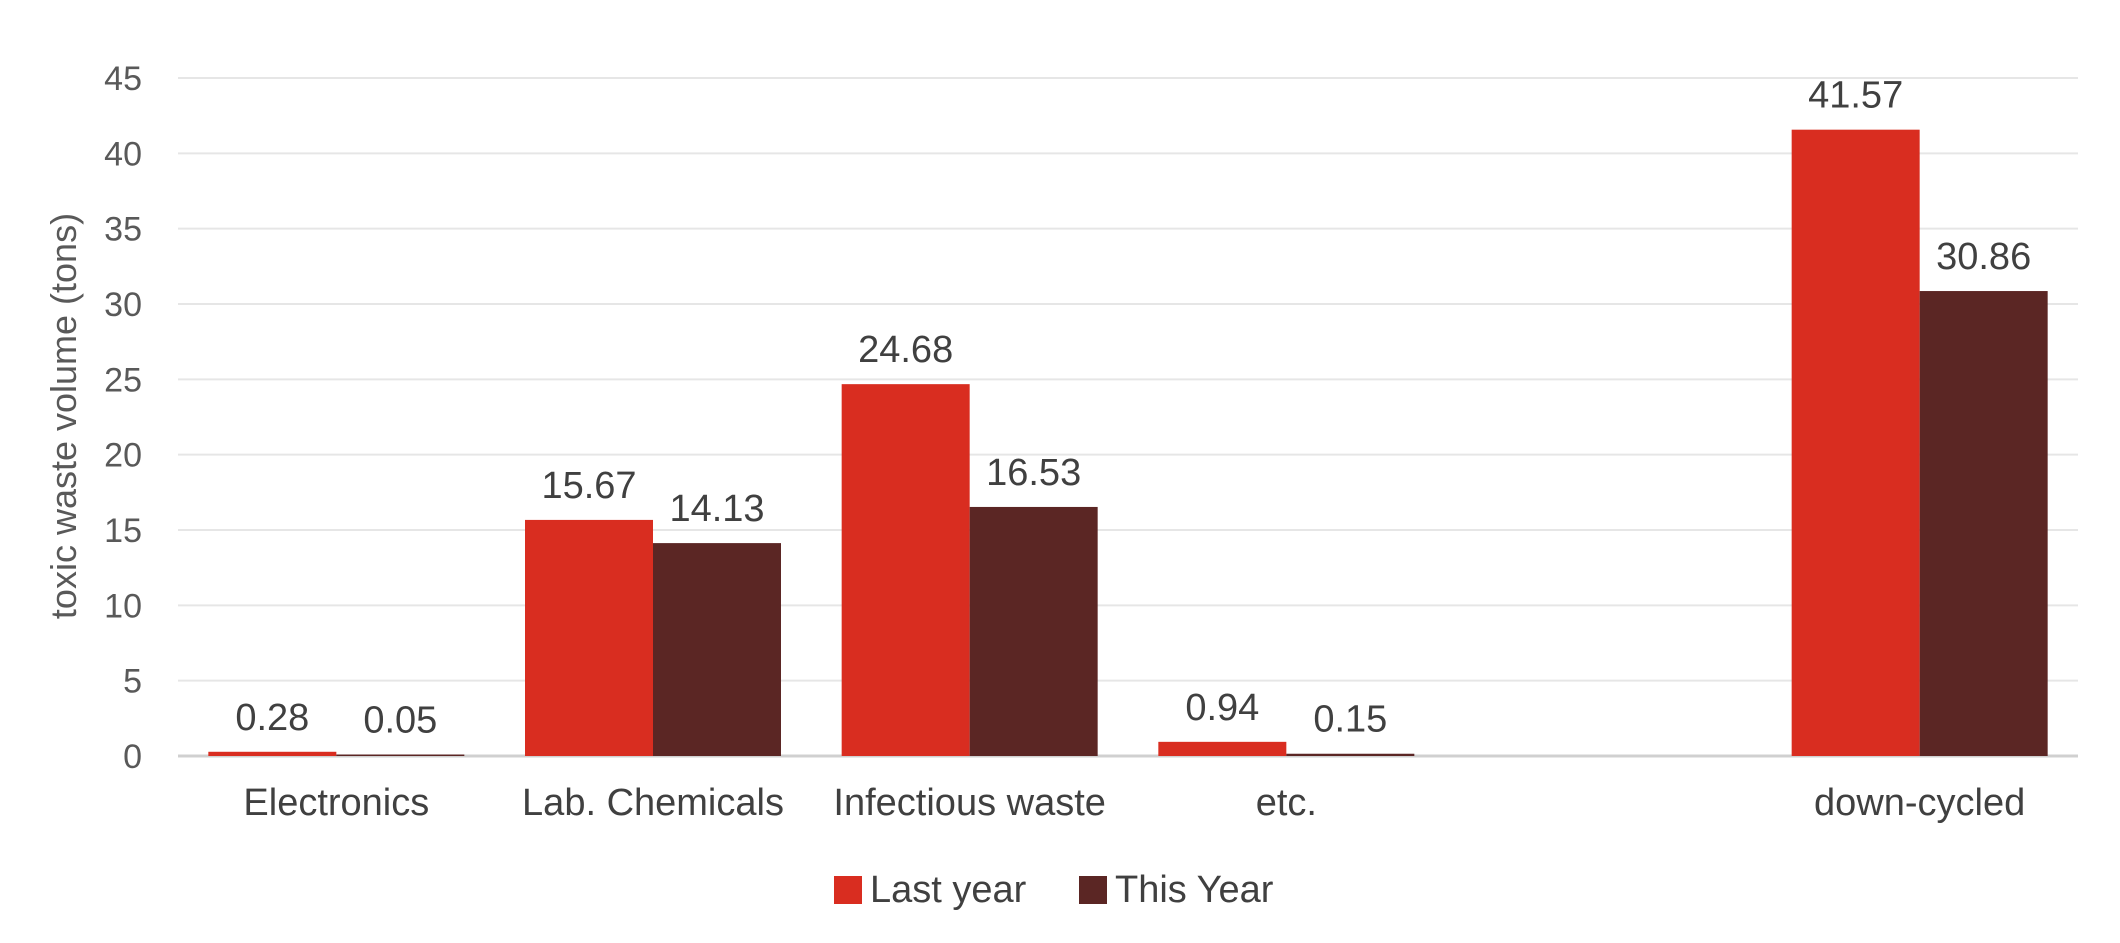  I want to click on data-label: 41.57, so click(1855, 96).